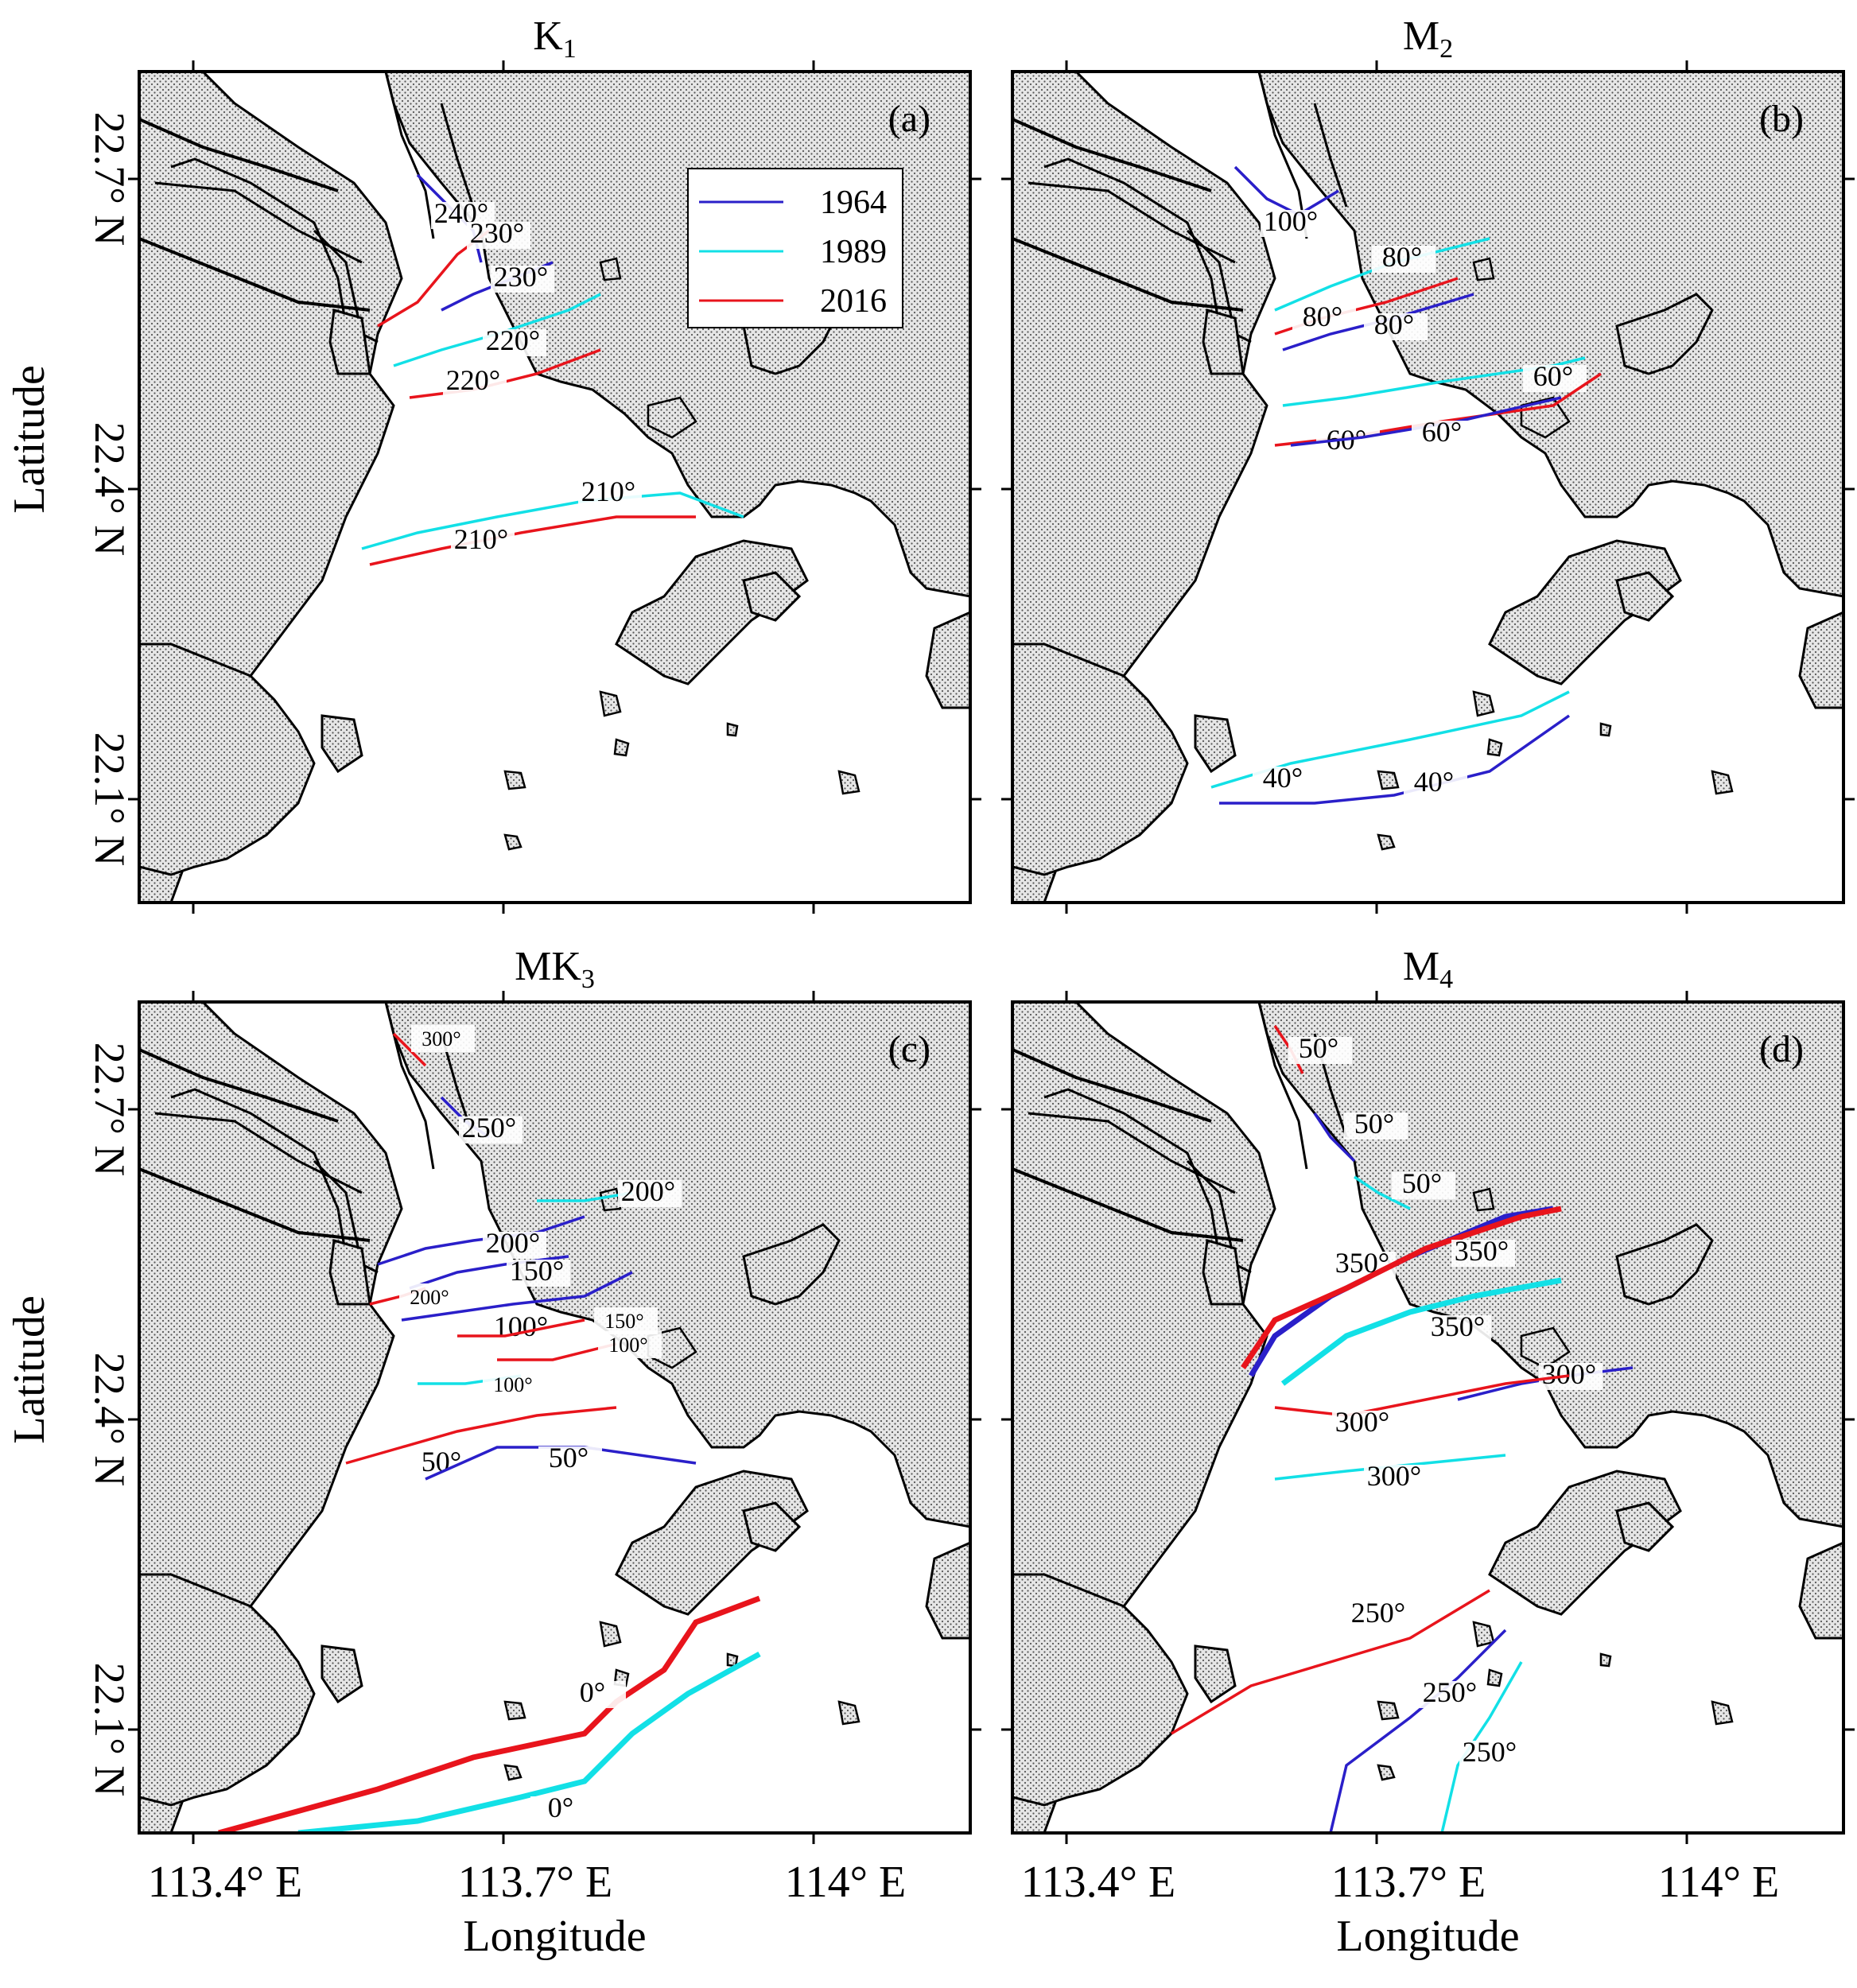 This screenshot has height=1988, width=1857. Describe the element at coordinates (1781, 119) in the screenshot. I see `panel-label: (b)` at that location.